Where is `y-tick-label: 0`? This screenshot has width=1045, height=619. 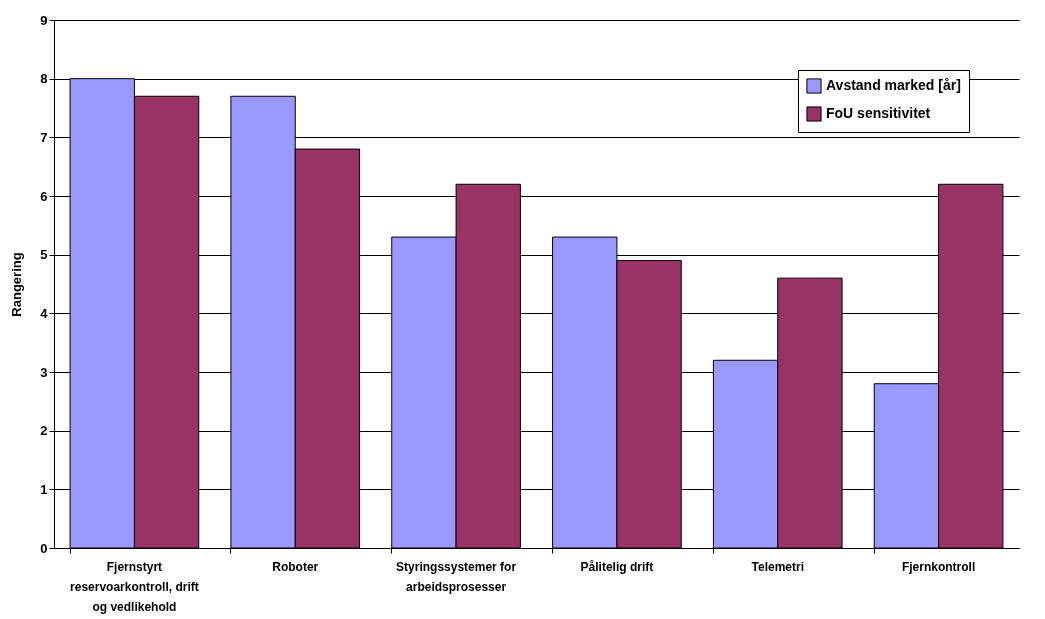 y-tick-label: 0 is located at coordinates (44, 548).